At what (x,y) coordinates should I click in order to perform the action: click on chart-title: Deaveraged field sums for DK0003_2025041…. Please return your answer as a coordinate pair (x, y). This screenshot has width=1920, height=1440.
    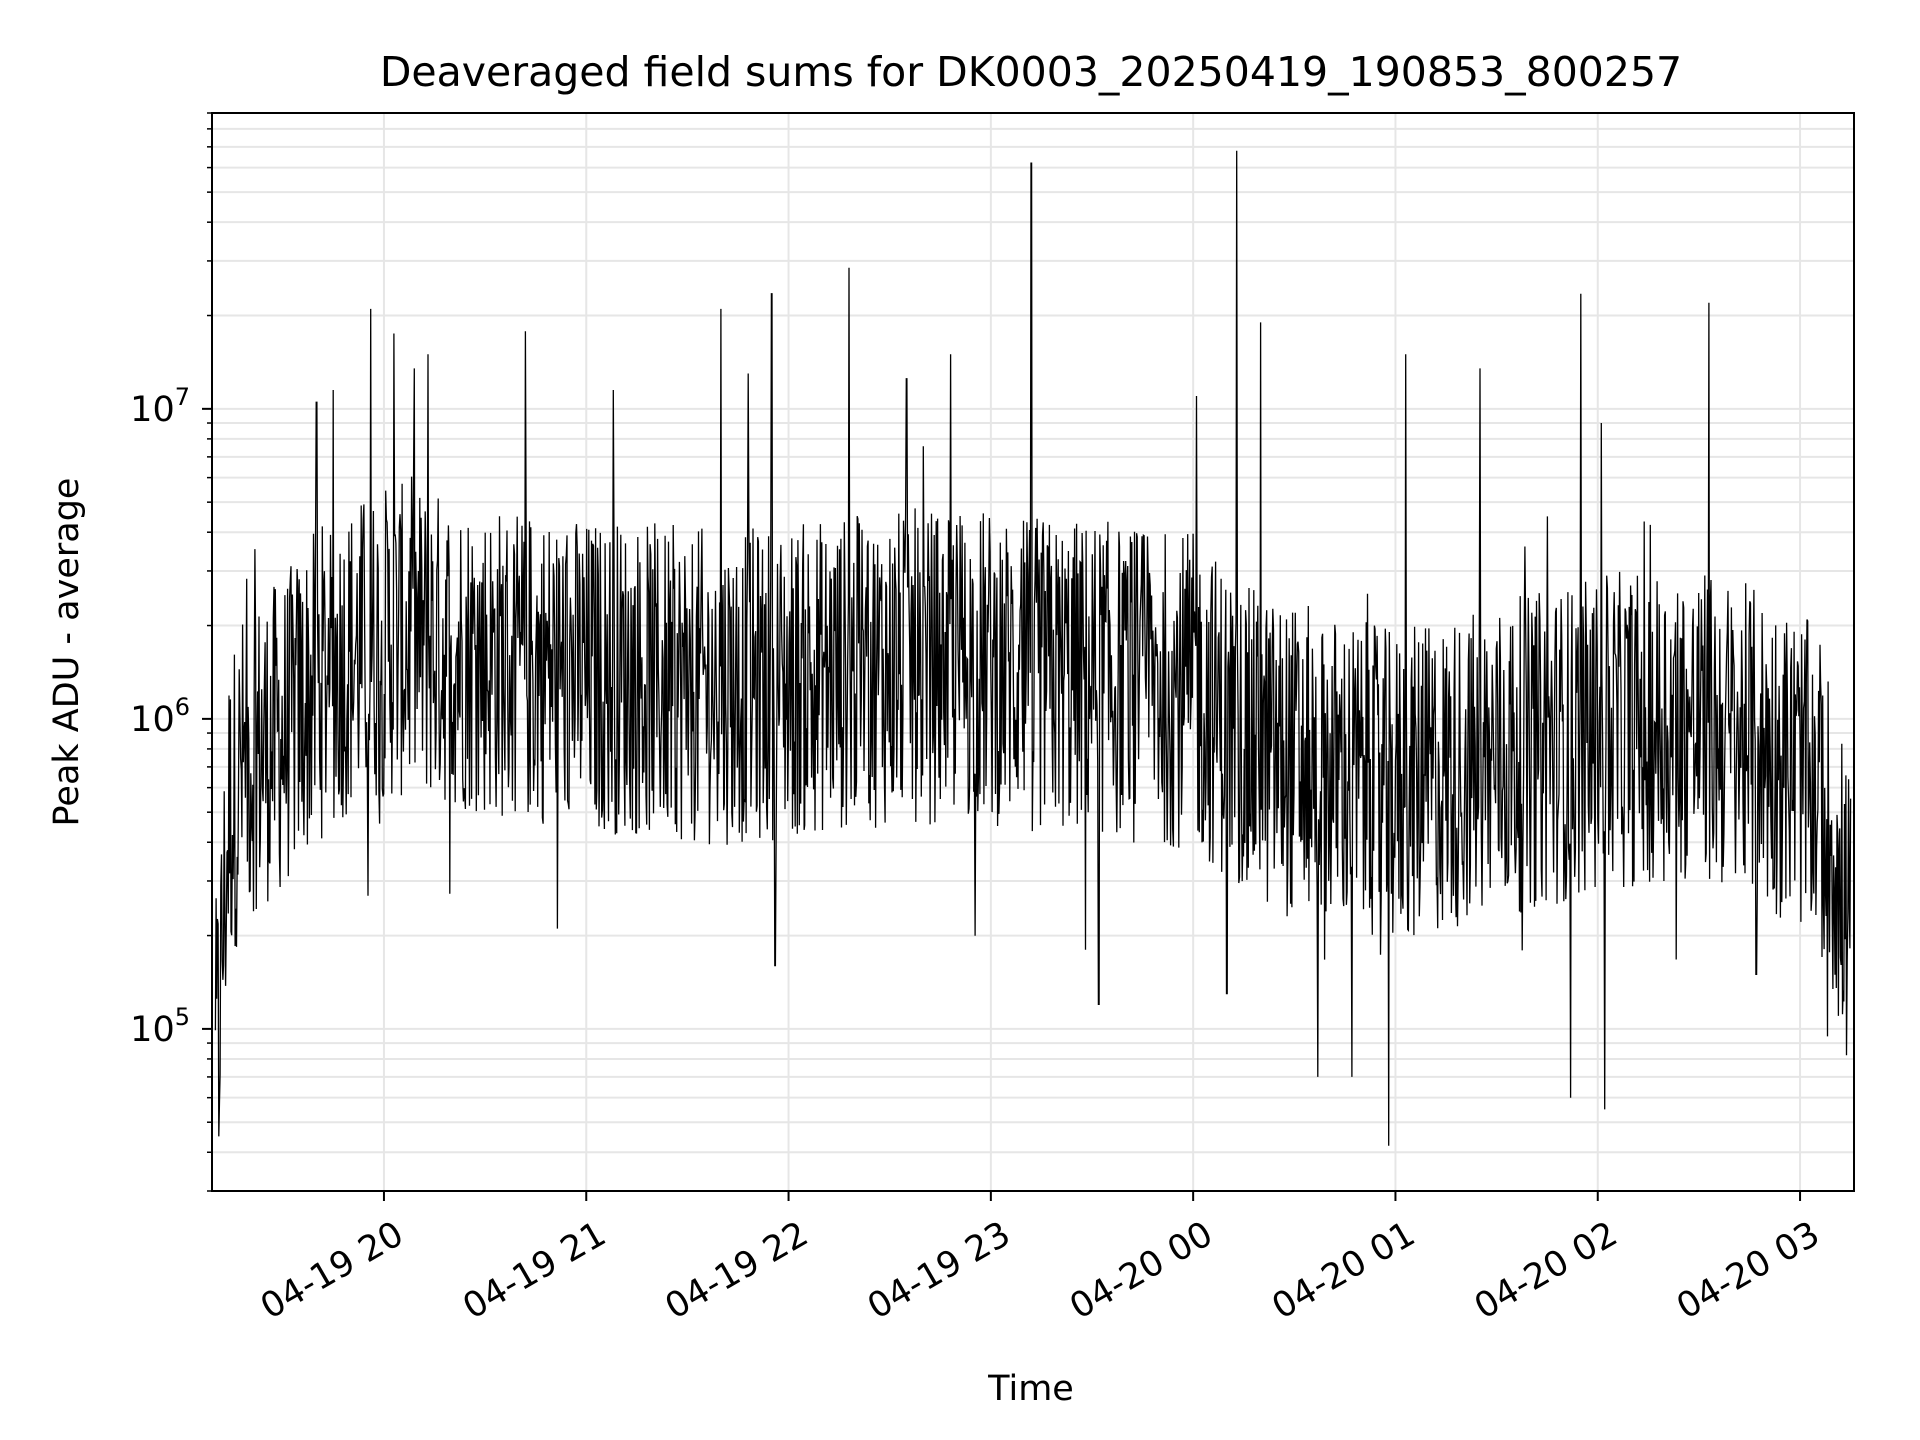
    Looking at the image, I should click on (1031, 72).